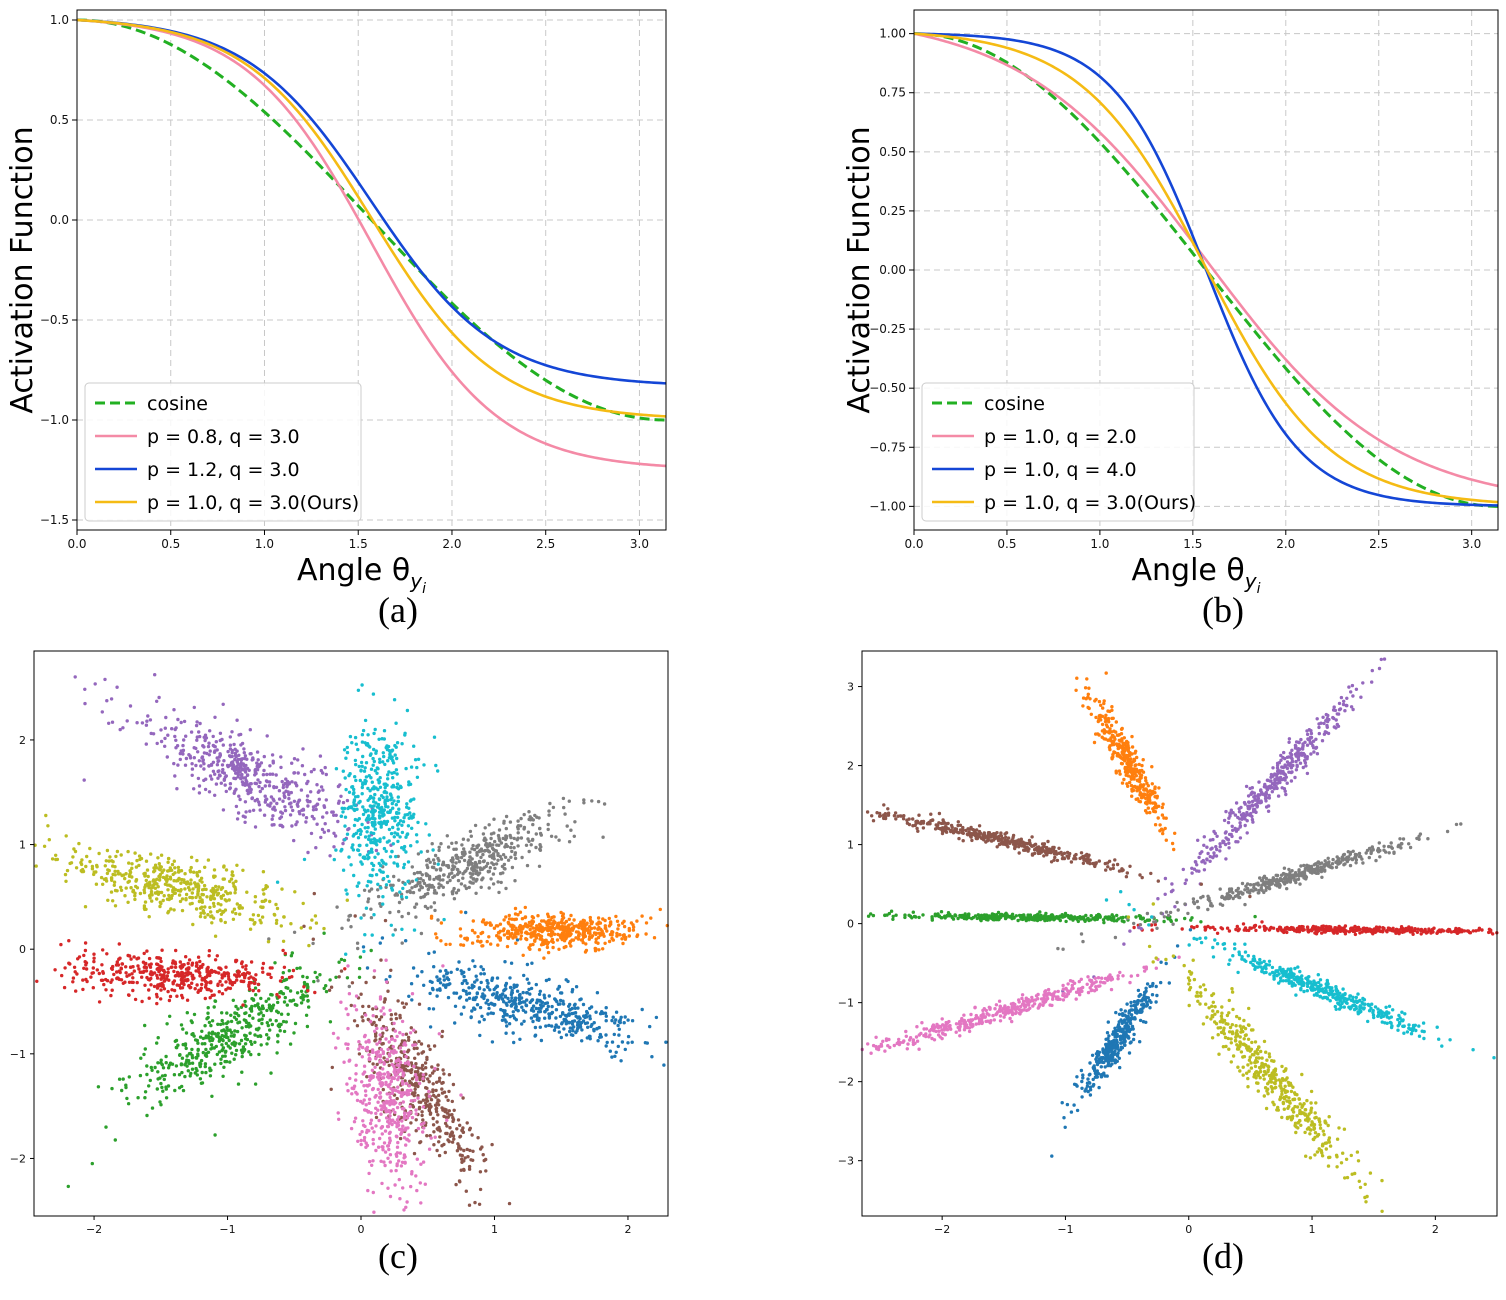  Describe the element at coordinates (170, 544) in the screenshot. I see `x-tick-label: 0.5` at that location.